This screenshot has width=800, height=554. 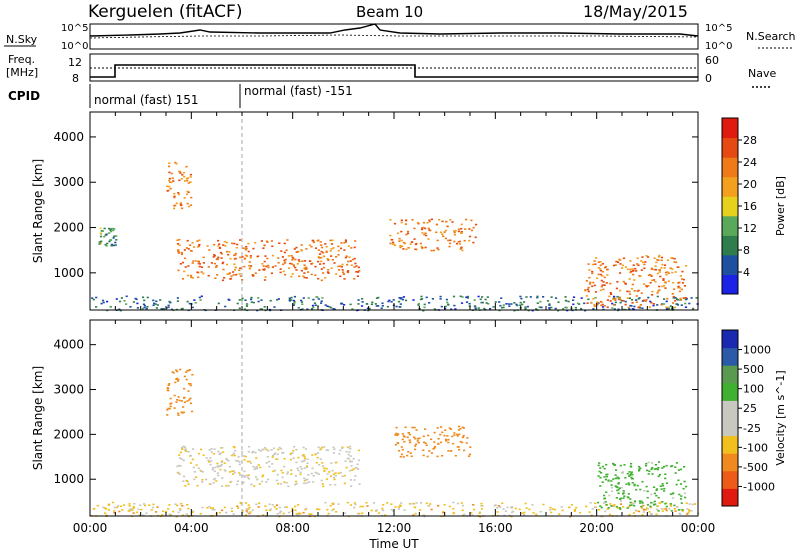 What do you see at coordinates (746, 272) in the screenshot?
I see `colorbar-tick-label: 4` at bounding box center [746, 272].